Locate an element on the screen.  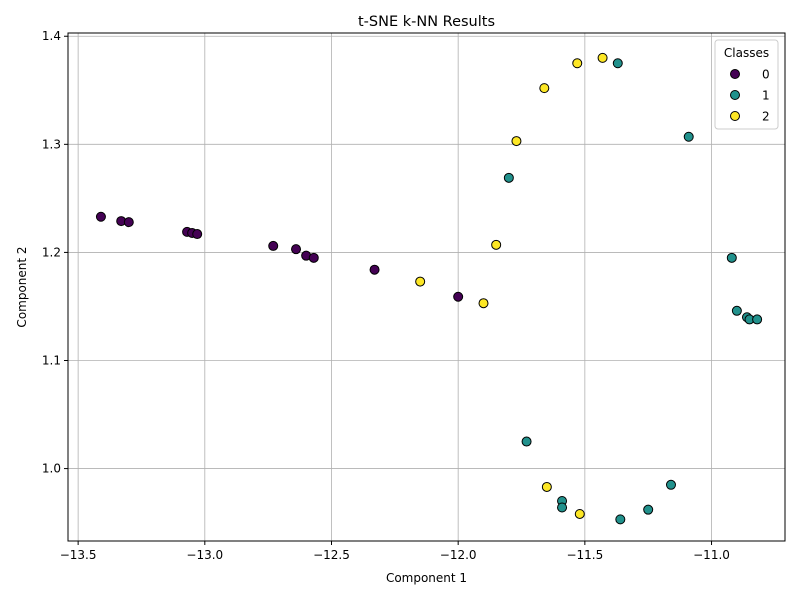
y-tick-label: 1.1 is located at coordinates (51, 360).